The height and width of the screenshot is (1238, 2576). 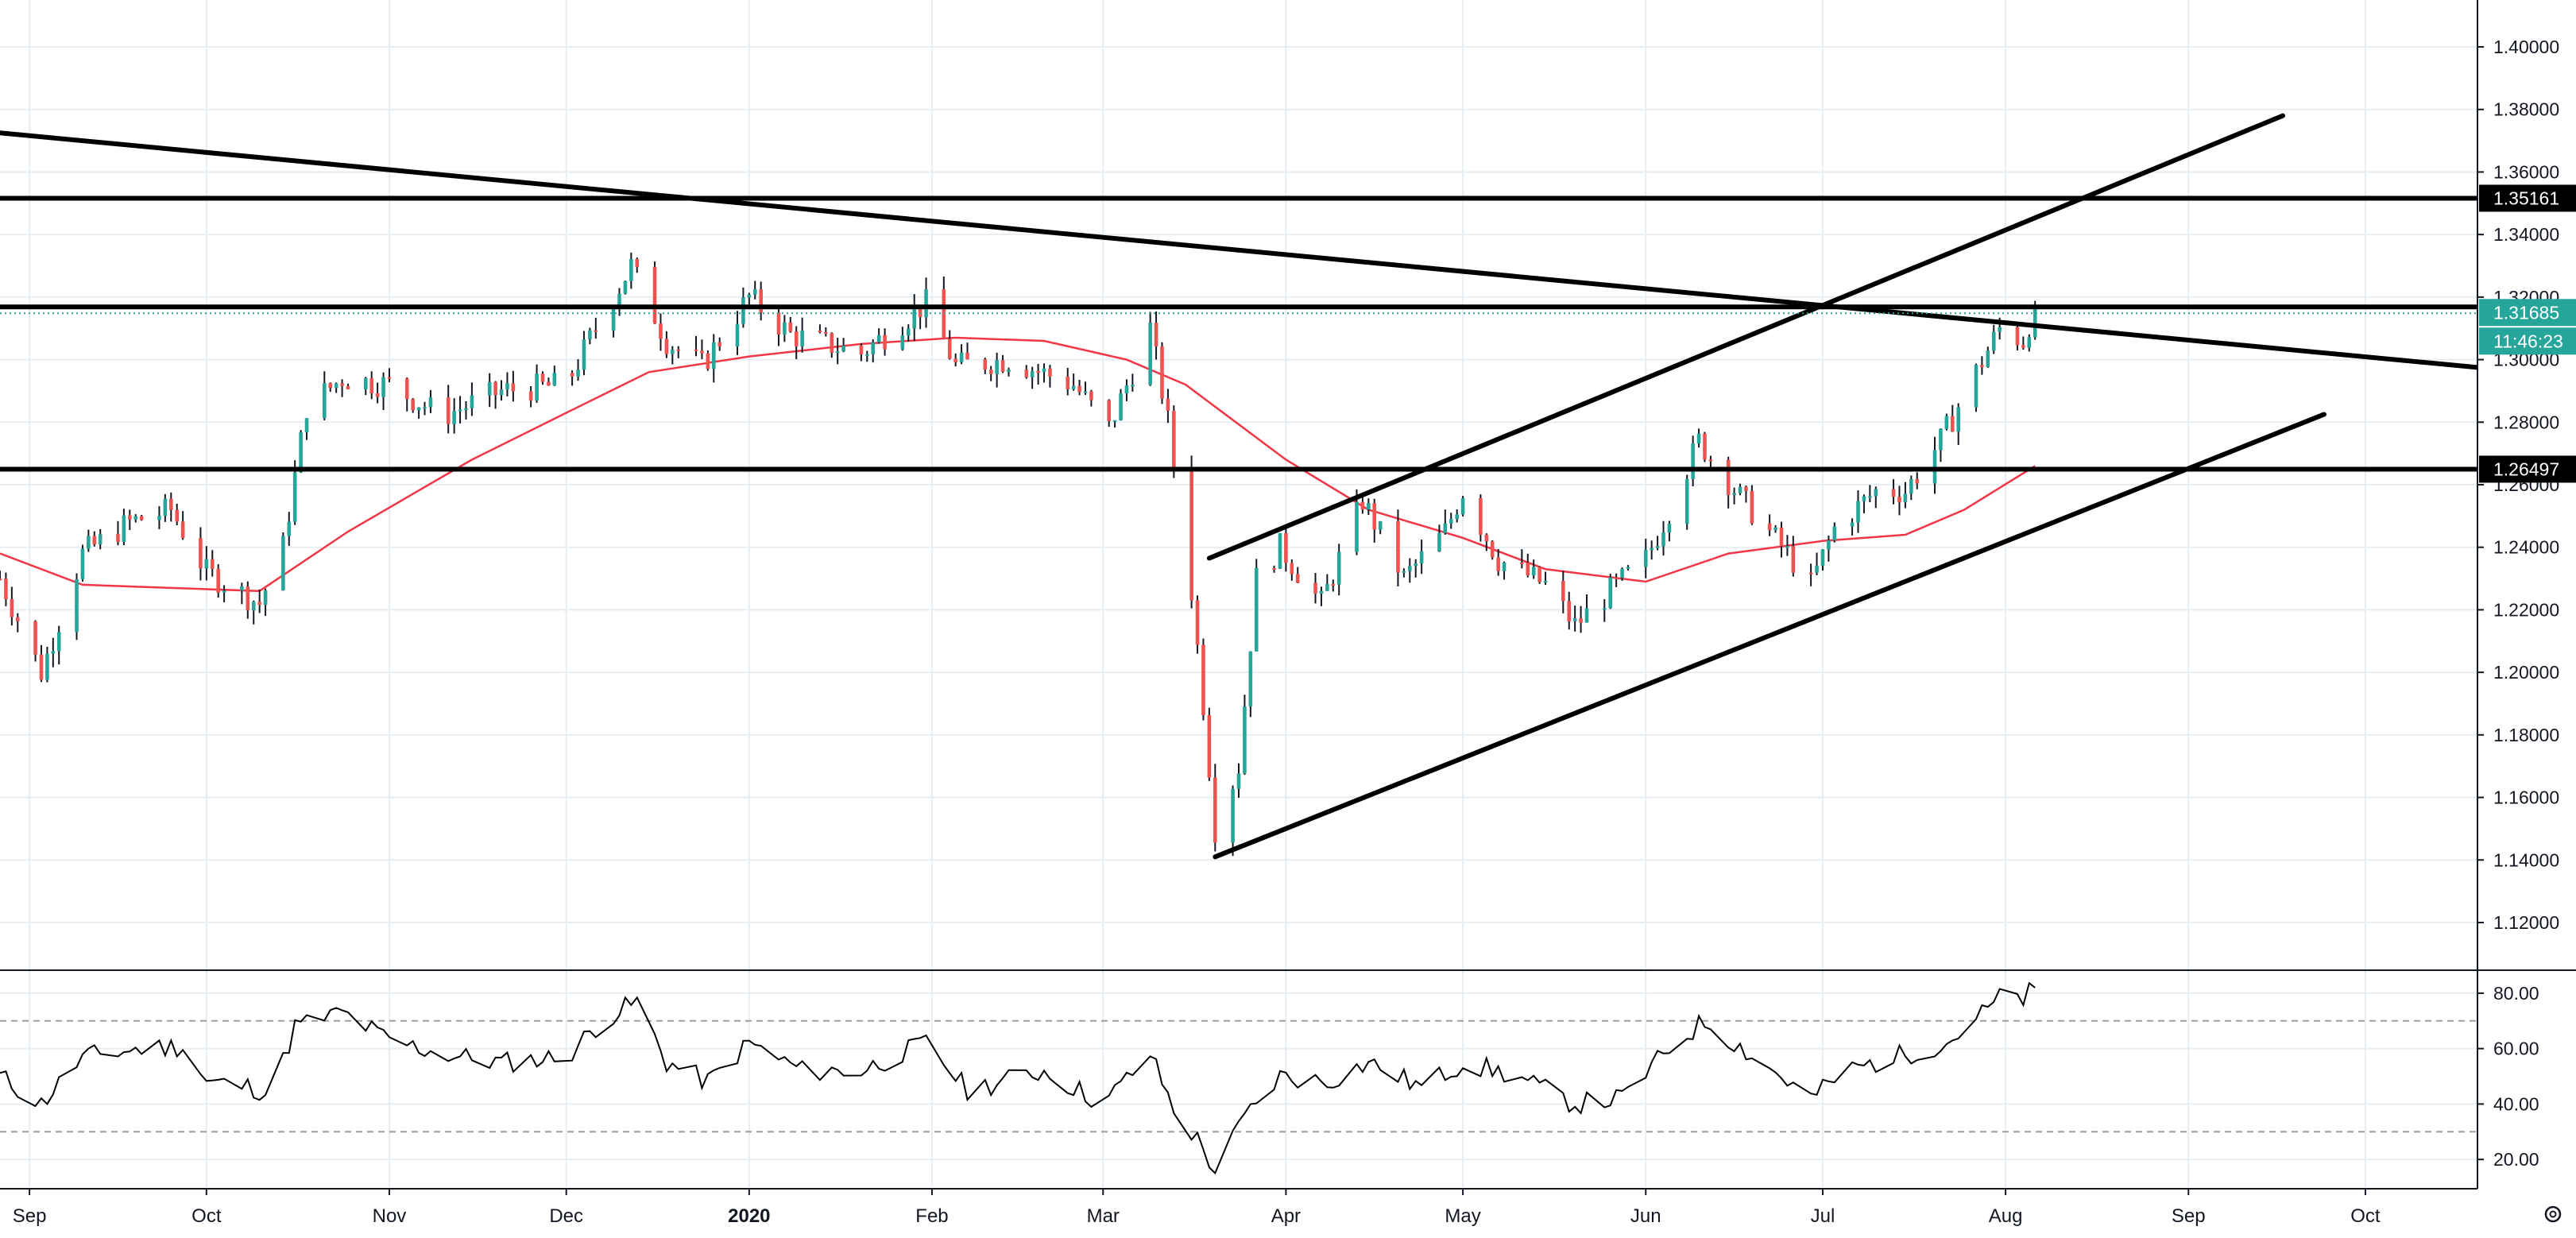 What do you see at coordinates (2526, 312) in the screenshot?
I see `last-price-tag-text: 1.31685` at bounding box center [2526, 312].